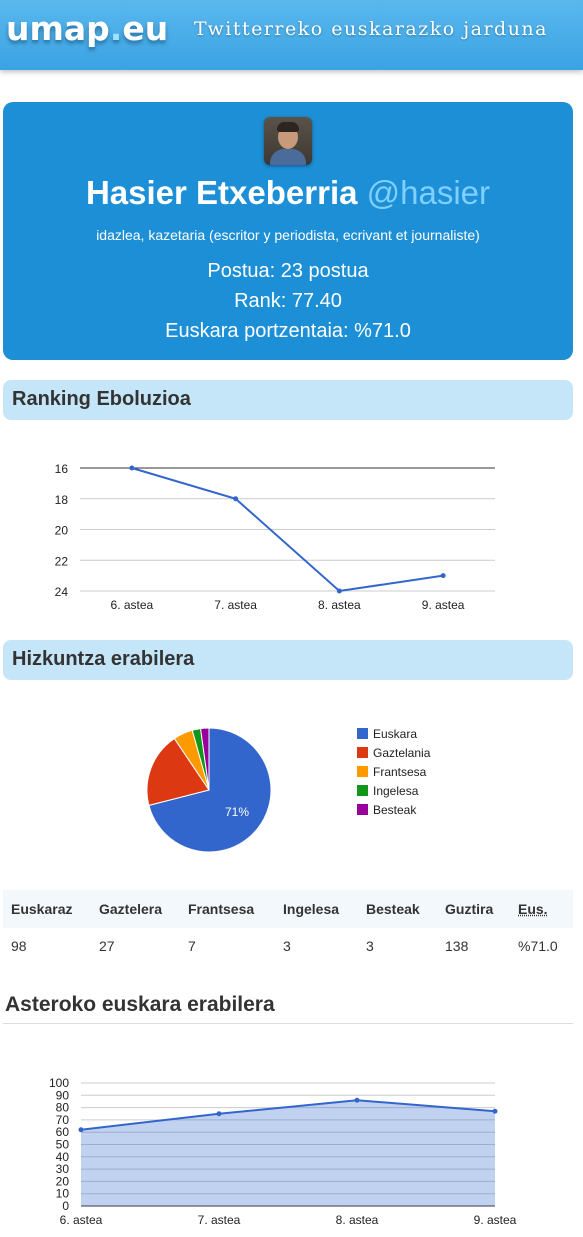 Image resolution: width=583 pixels, height=1237 pixels. I want to click on table-header-cell: Gaztelera, so click(135, 909).